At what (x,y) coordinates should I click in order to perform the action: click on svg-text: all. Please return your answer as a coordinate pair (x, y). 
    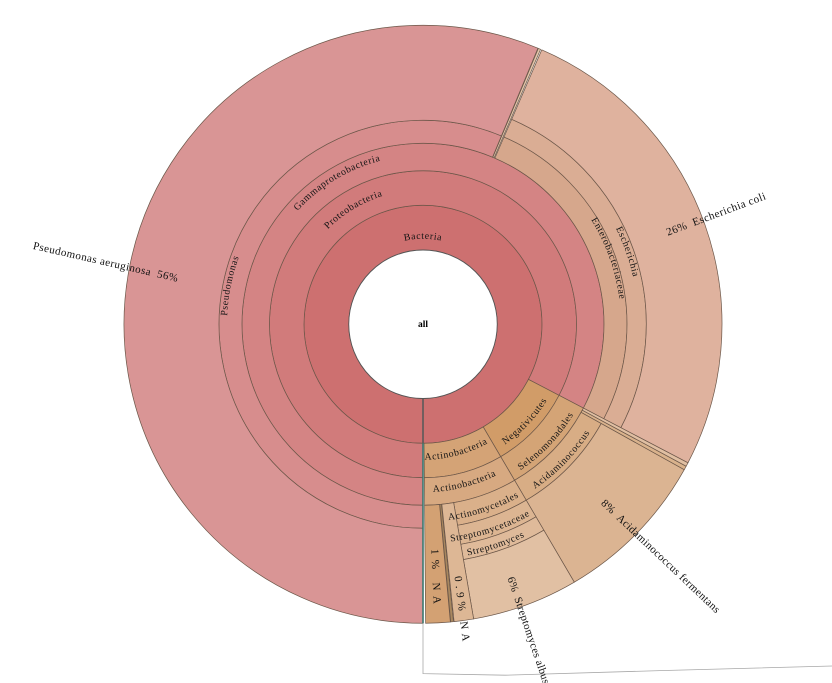
    Looking at the image, I should click on (423, 325).